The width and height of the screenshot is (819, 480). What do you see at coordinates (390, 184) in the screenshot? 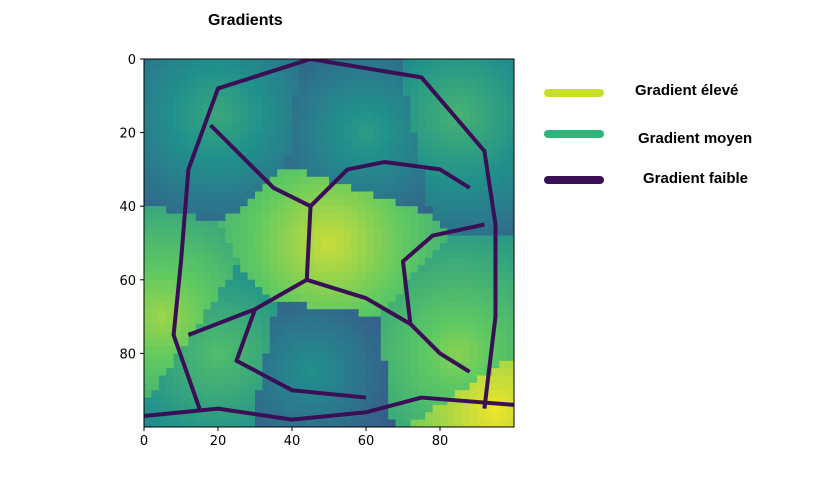
I see `low-gradient-boundary` at bounding box center [390, 184].